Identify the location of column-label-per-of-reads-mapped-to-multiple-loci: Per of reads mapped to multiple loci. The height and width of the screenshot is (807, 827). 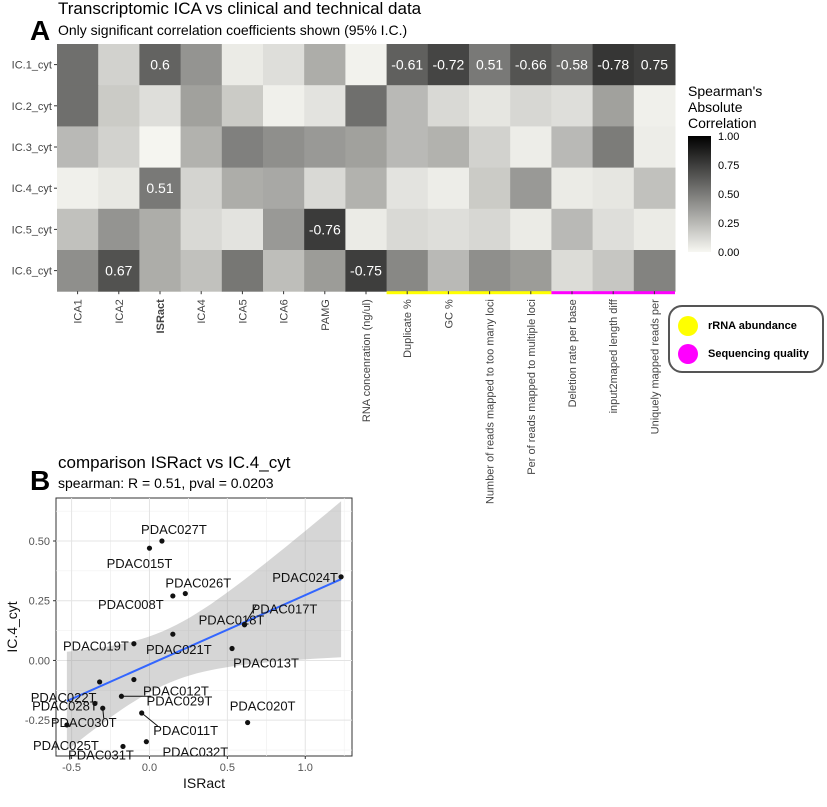
(532, 386).